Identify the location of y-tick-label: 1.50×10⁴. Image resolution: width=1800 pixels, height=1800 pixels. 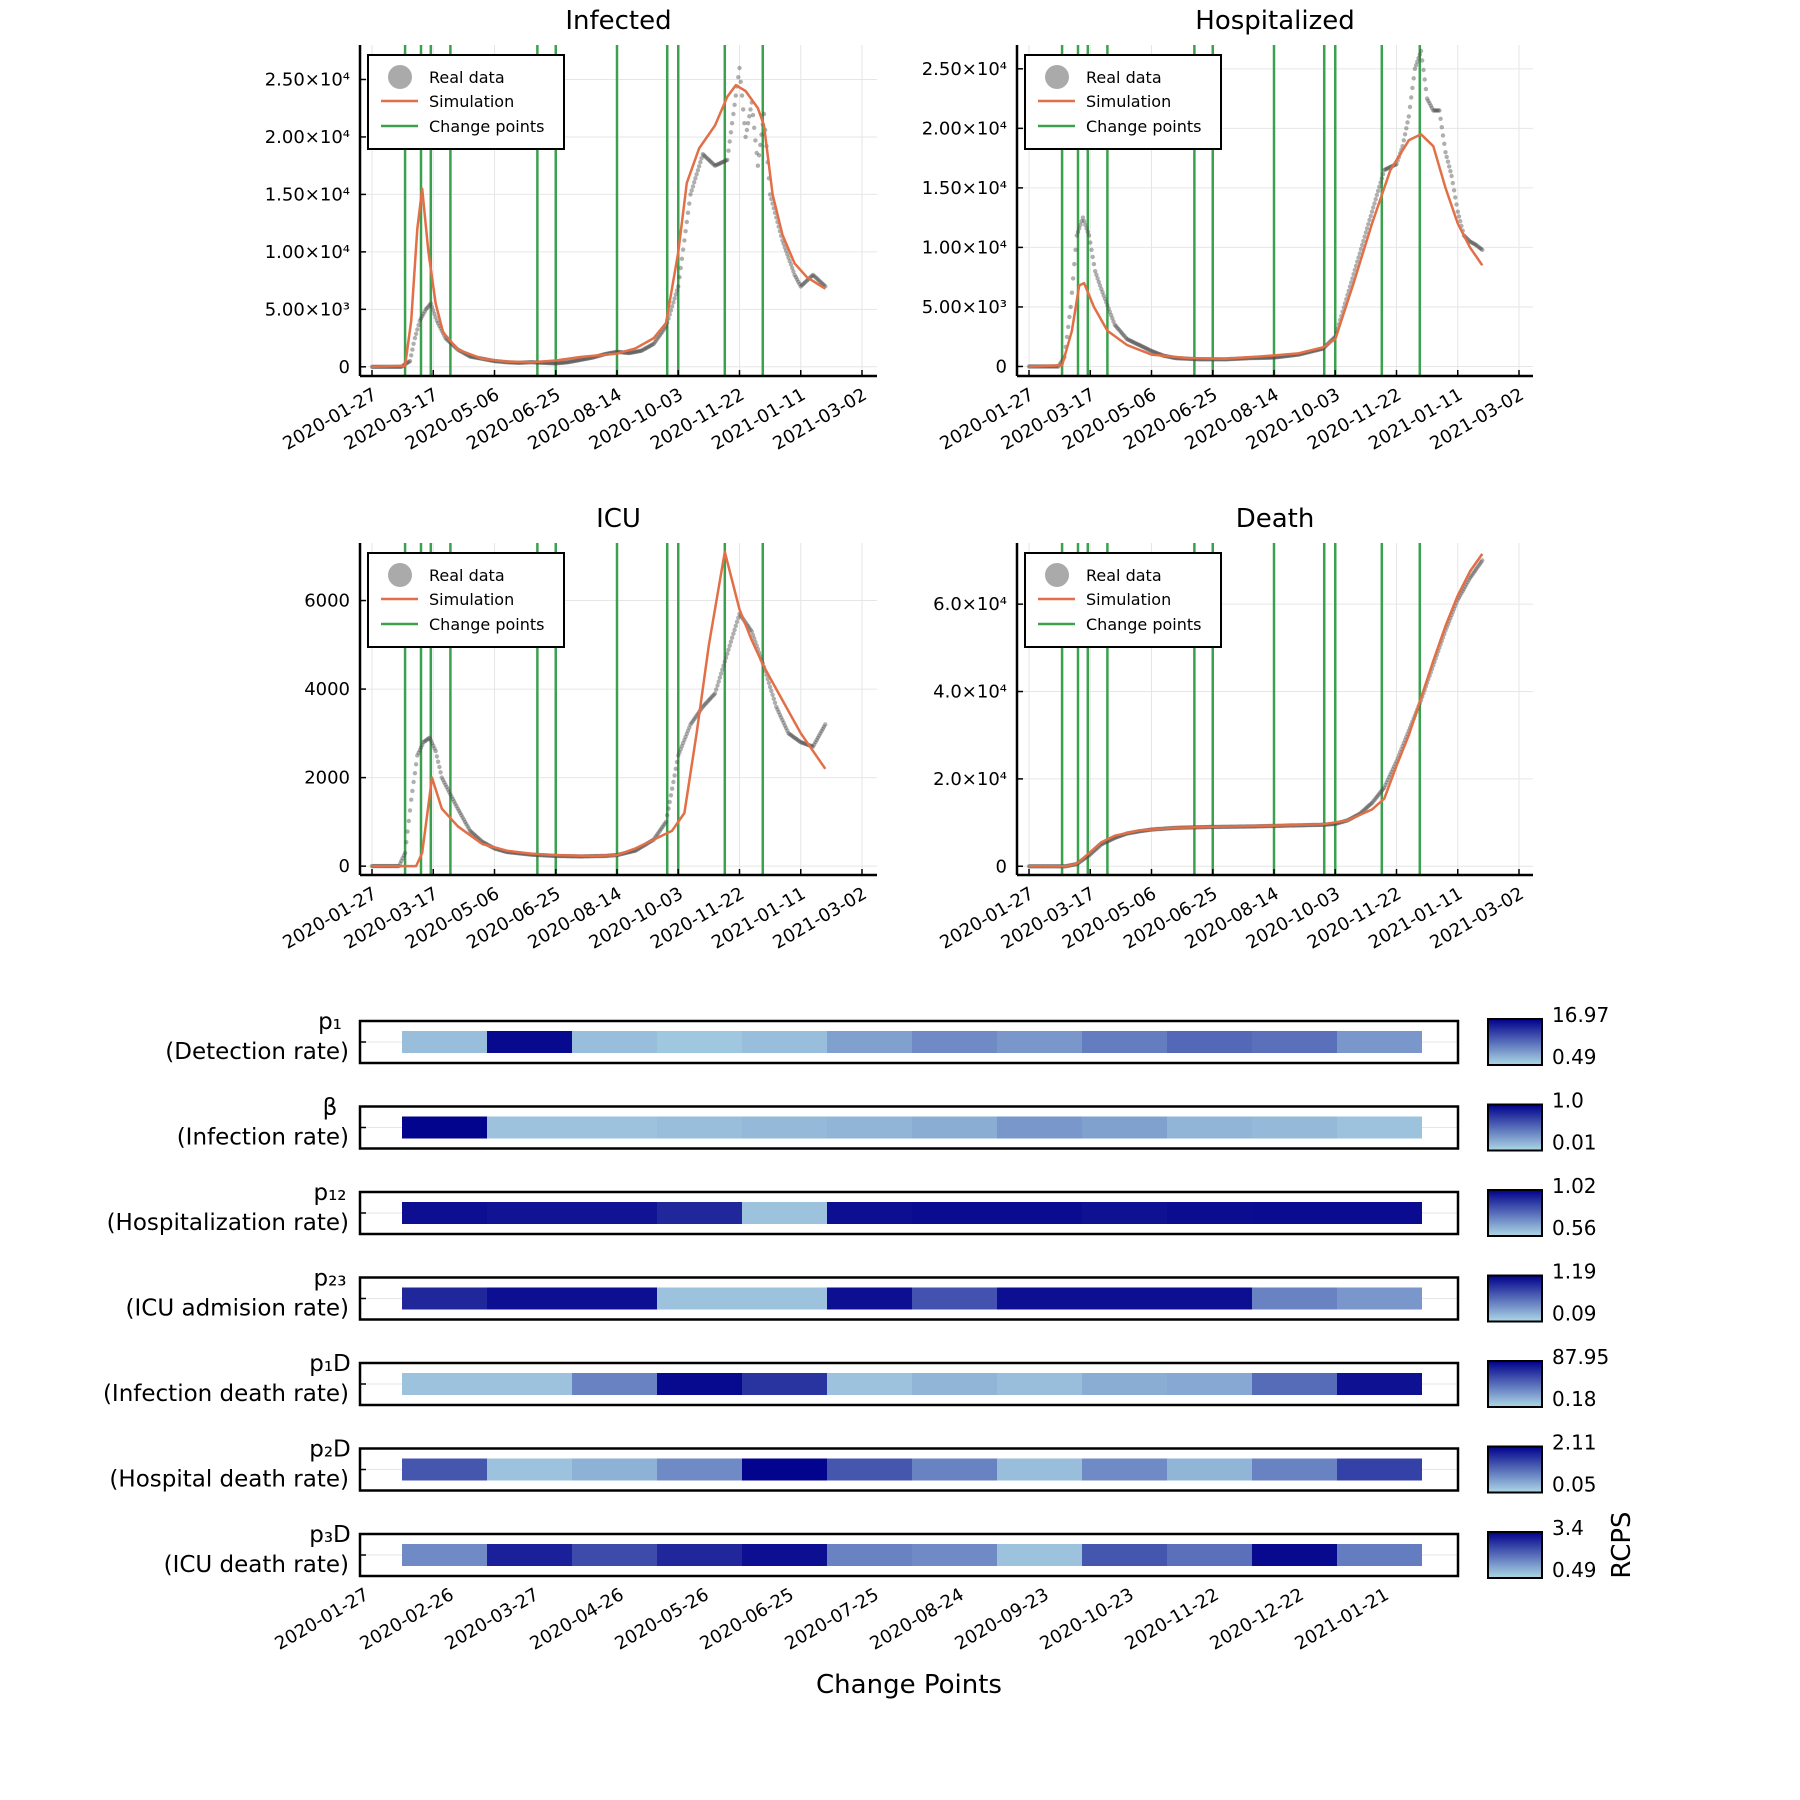
(307, 194).